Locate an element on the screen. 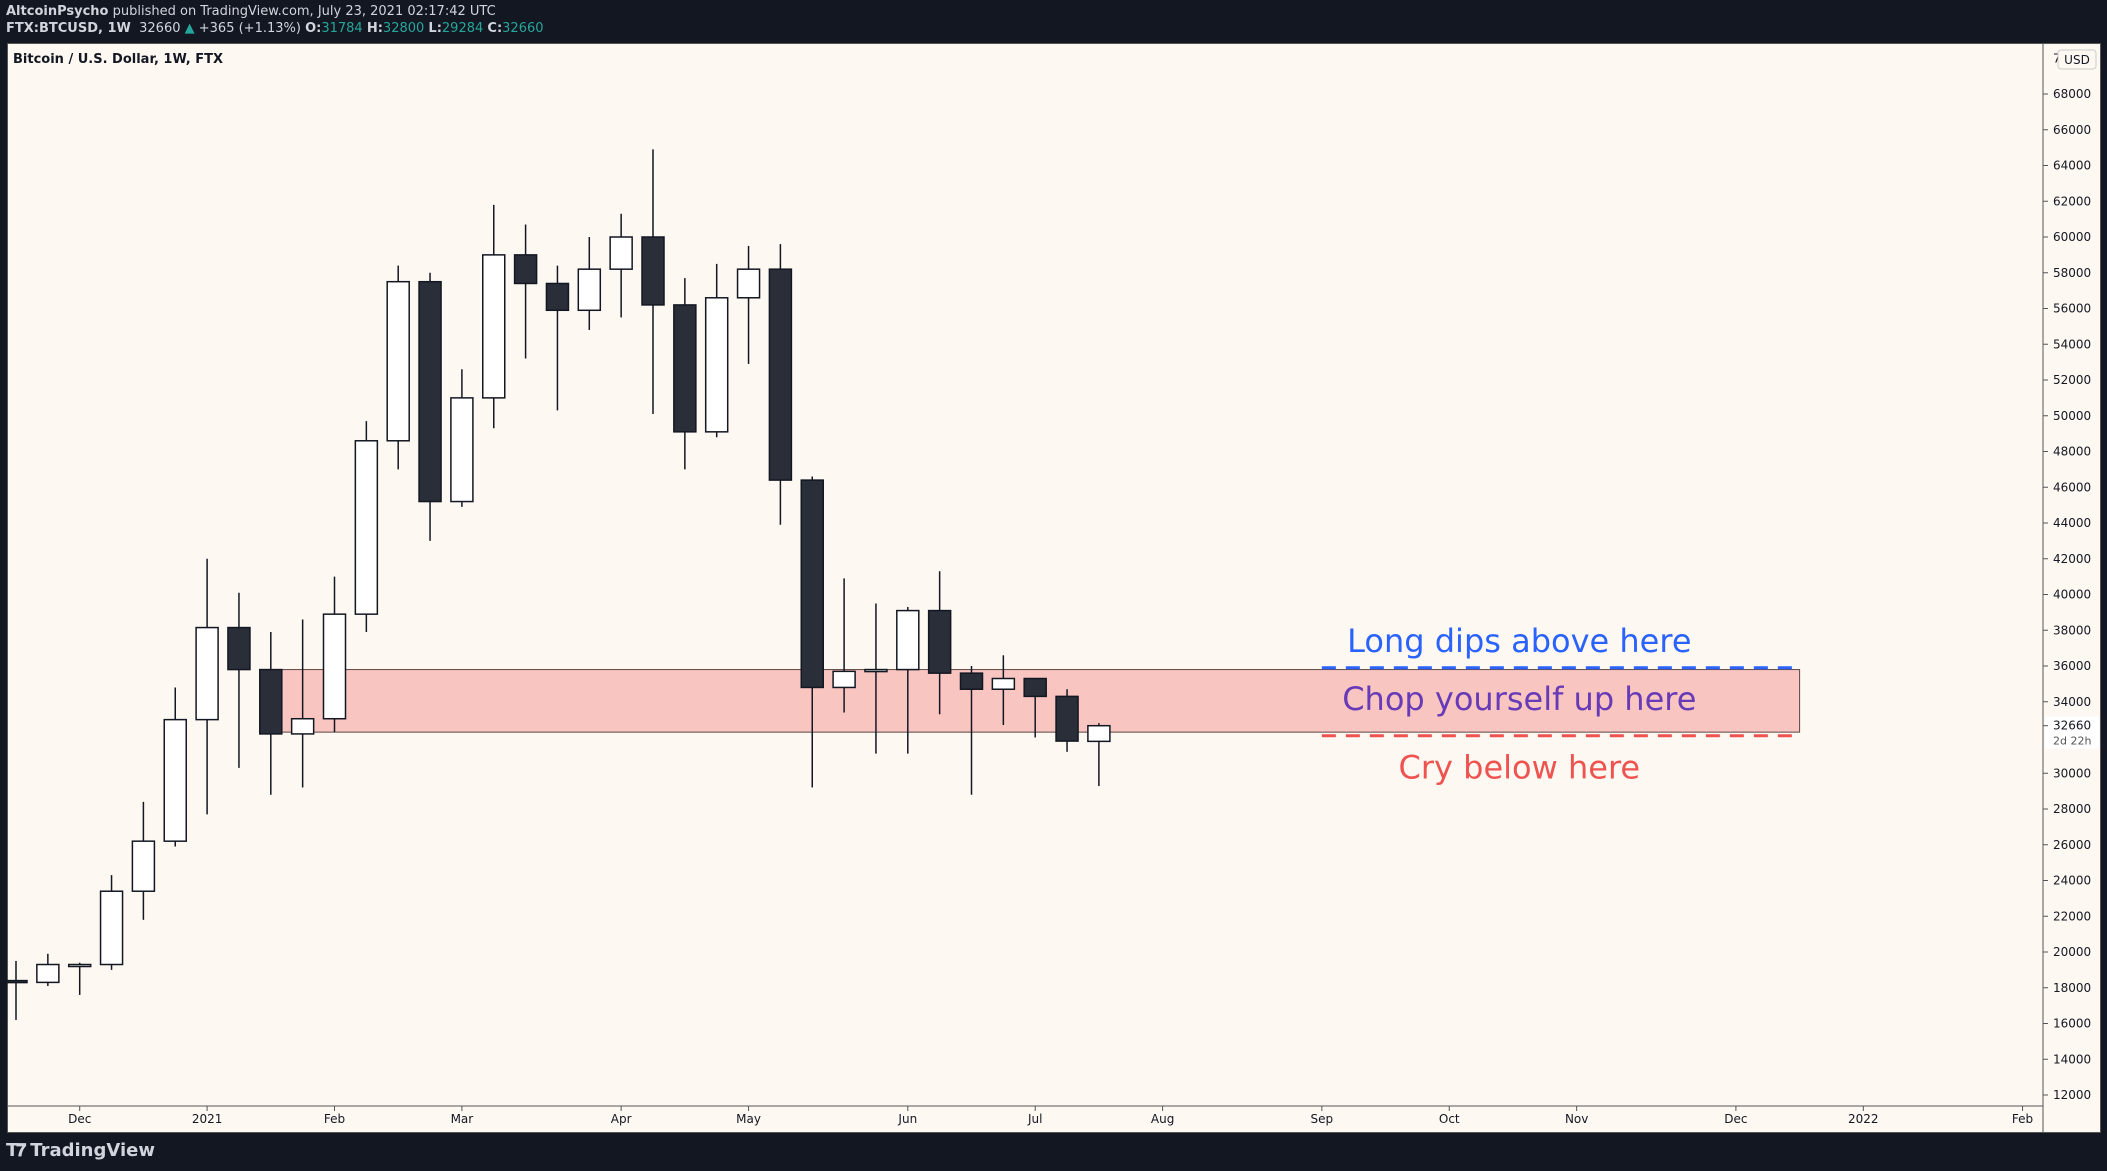  last-price-label: 32660 is located at coordinates (2072, 726).